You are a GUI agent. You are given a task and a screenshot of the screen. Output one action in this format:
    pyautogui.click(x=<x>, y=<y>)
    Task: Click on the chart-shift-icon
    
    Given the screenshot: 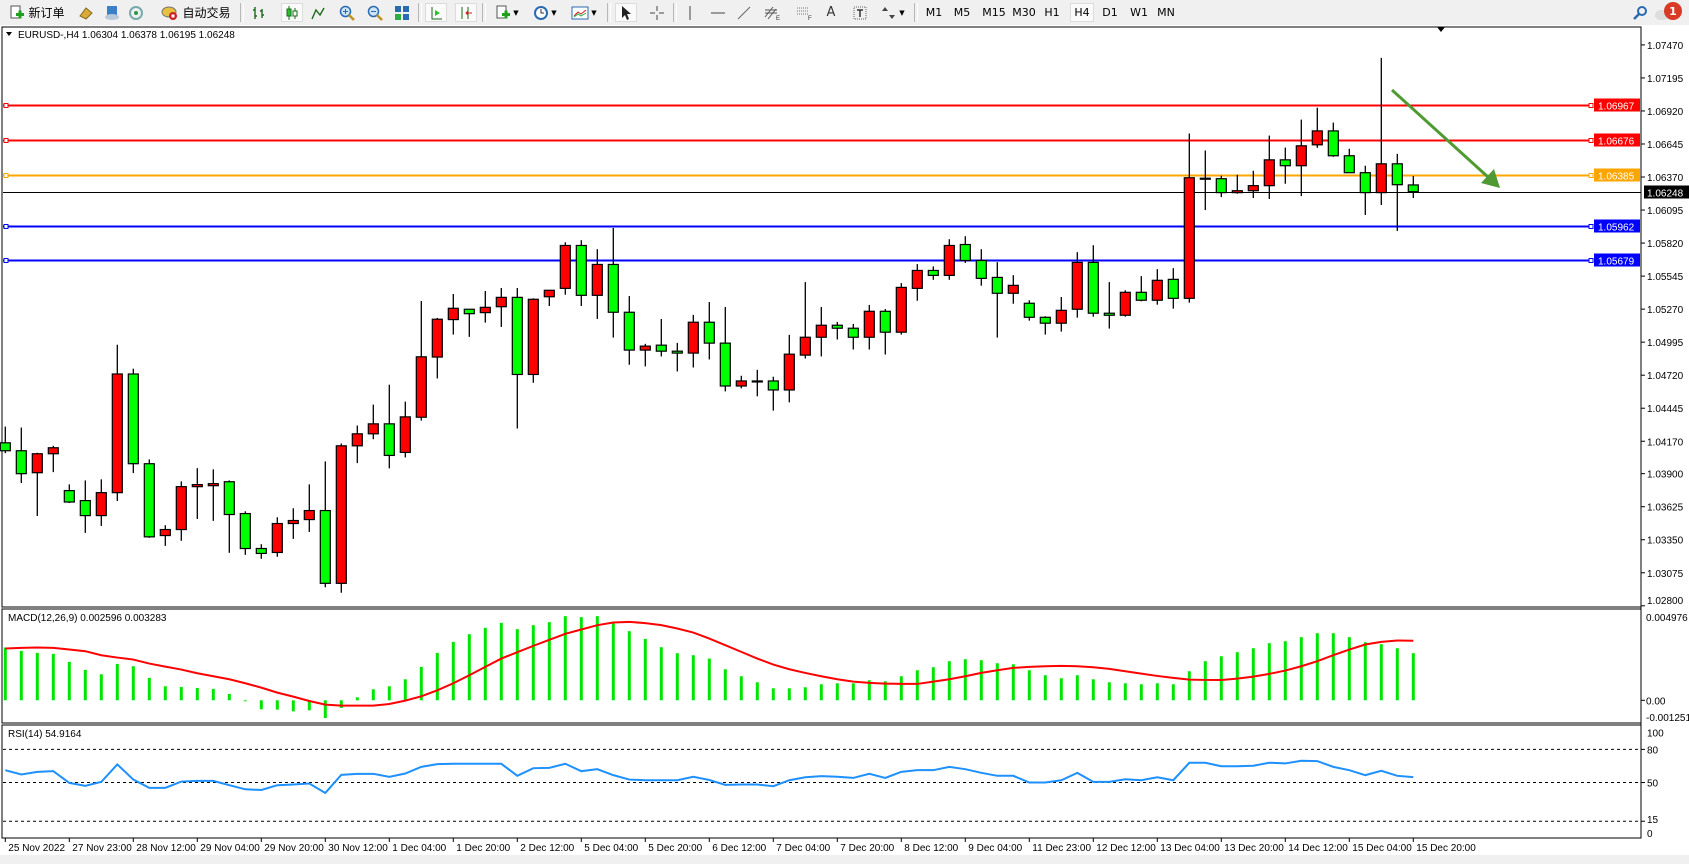 What is the action you would take?
    pyautogui.click(x=436, y=12)
    